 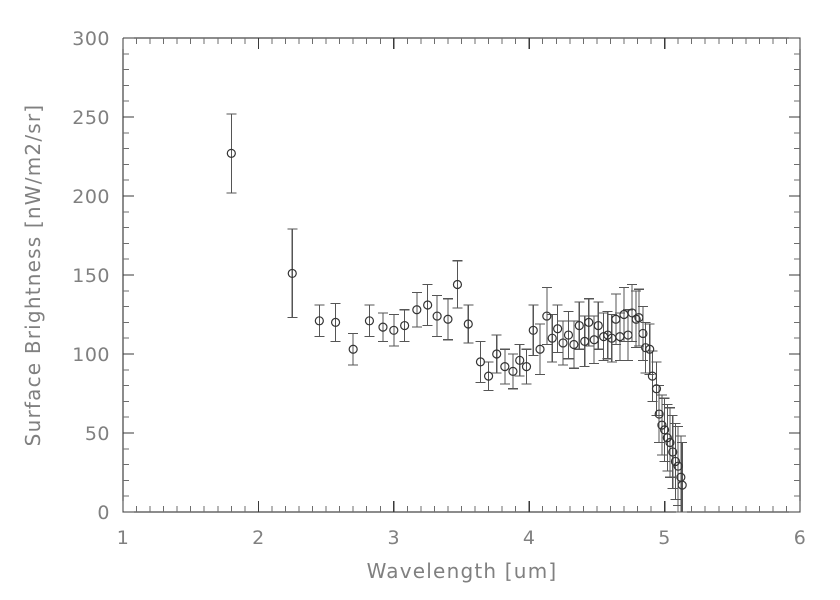 I want to click on y-ticklabel: 50, so click(x=97, y=434).